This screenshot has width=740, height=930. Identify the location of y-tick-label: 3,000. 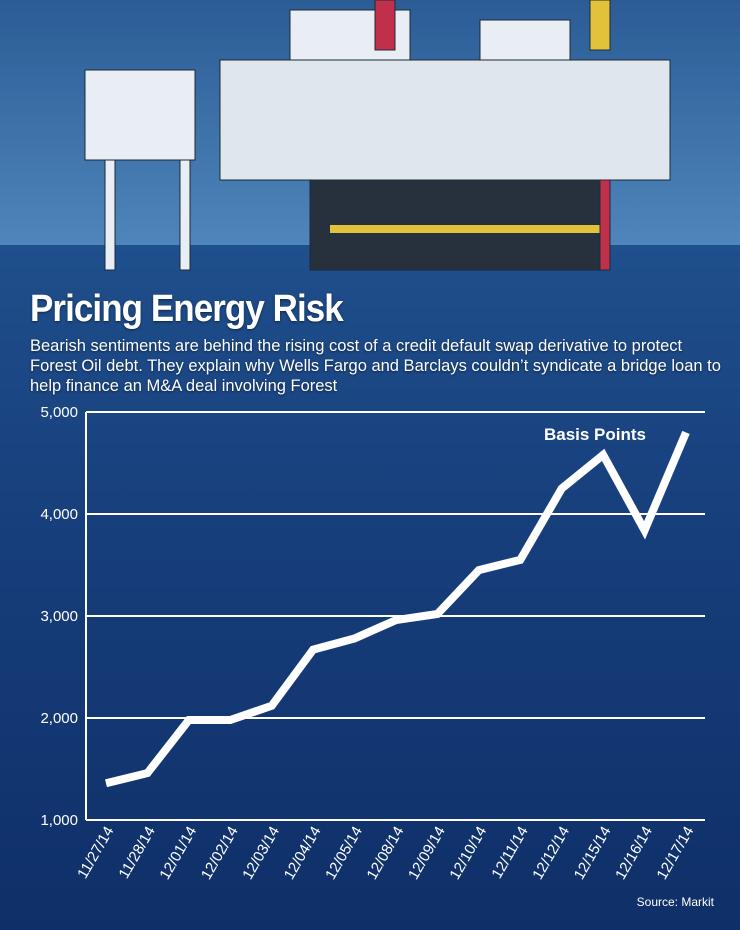
(59, 616).